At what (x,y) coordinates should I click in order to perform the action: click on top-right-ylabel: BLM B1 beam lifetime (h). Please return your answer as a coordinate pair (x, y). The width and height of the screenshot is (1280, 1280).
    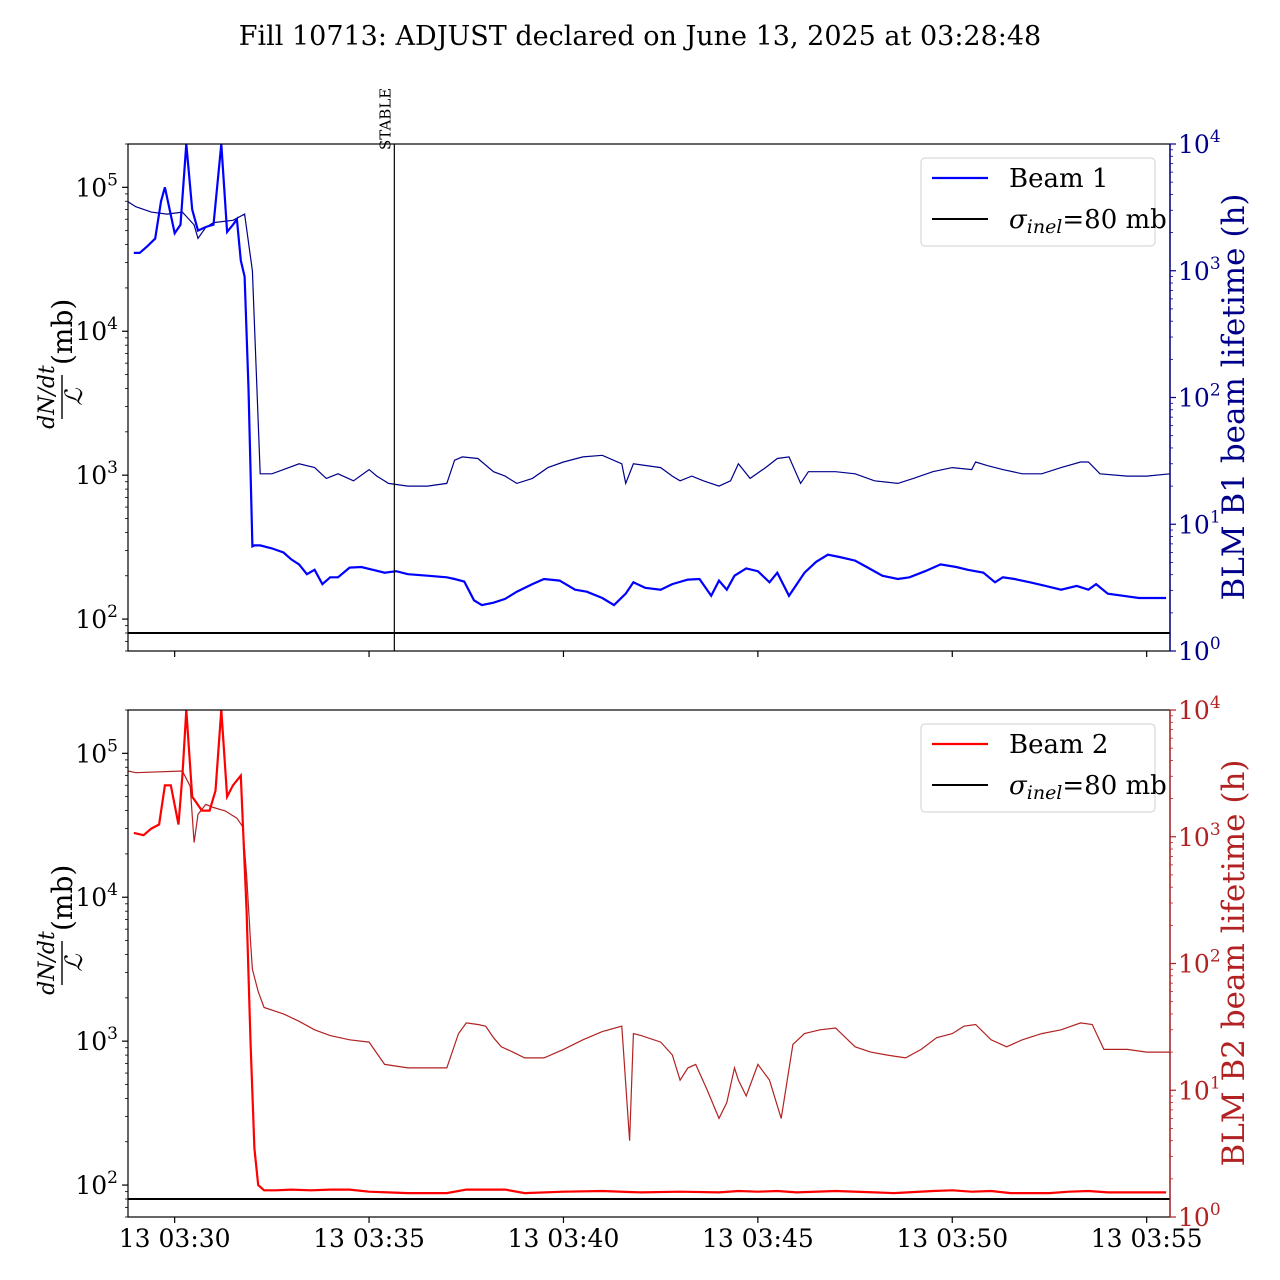
    Looking at the image, I should click on (1234, 396).